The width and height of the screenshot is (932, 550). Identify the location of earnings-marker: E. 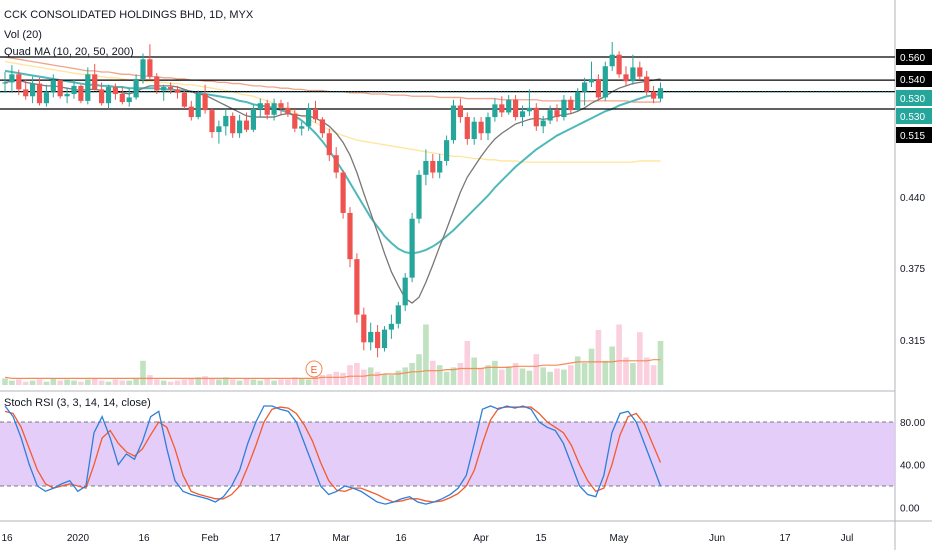
(314, 369).